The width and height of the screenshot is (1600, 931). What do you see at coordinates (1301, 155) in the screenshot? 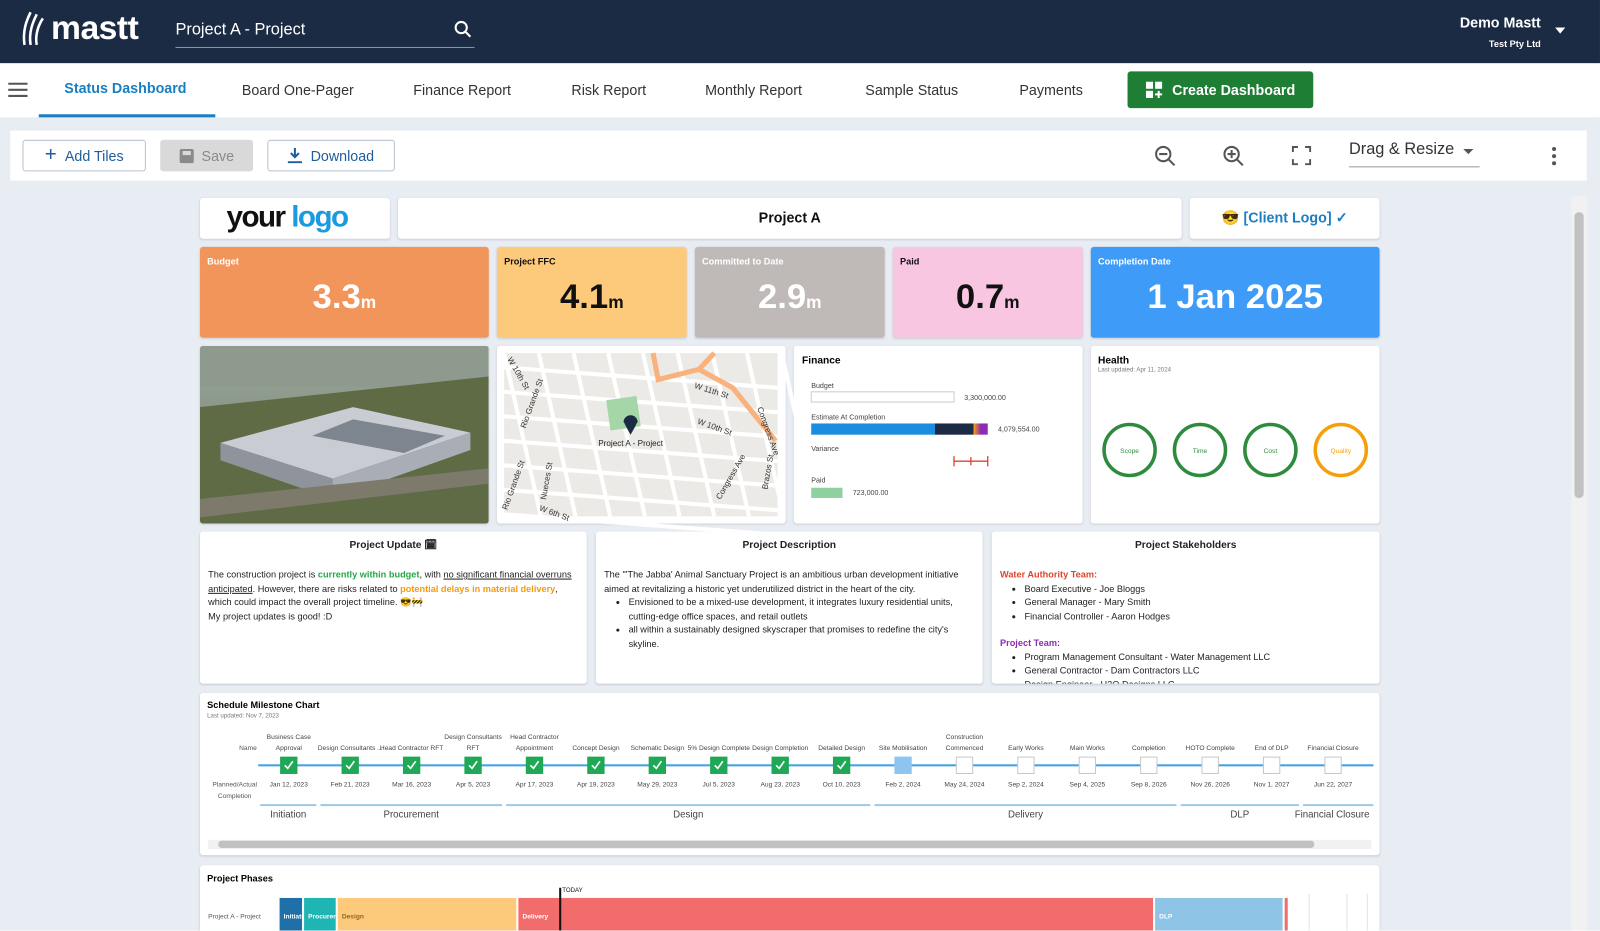
I see `fullscreen-icon` at bounding box center [1301, 155].